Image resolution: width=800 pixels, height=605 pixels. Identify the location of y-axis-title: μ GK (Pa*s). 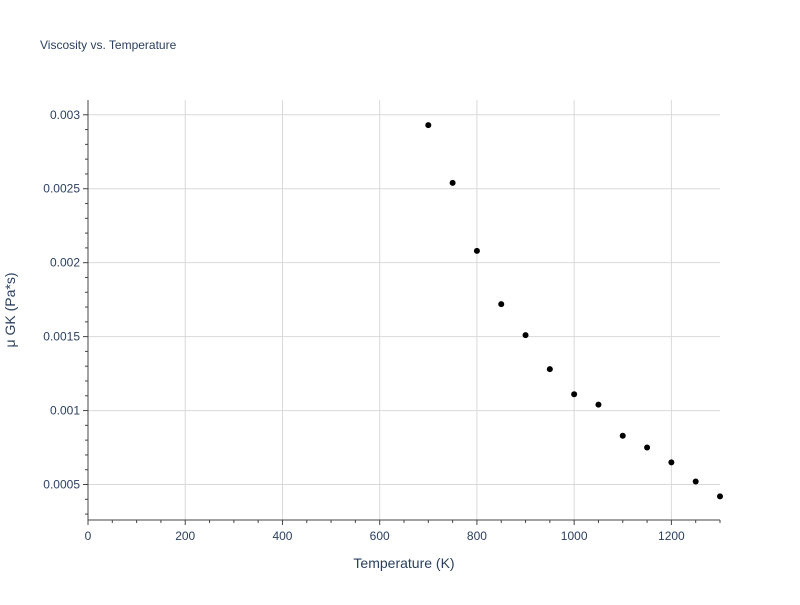
(10, 310).